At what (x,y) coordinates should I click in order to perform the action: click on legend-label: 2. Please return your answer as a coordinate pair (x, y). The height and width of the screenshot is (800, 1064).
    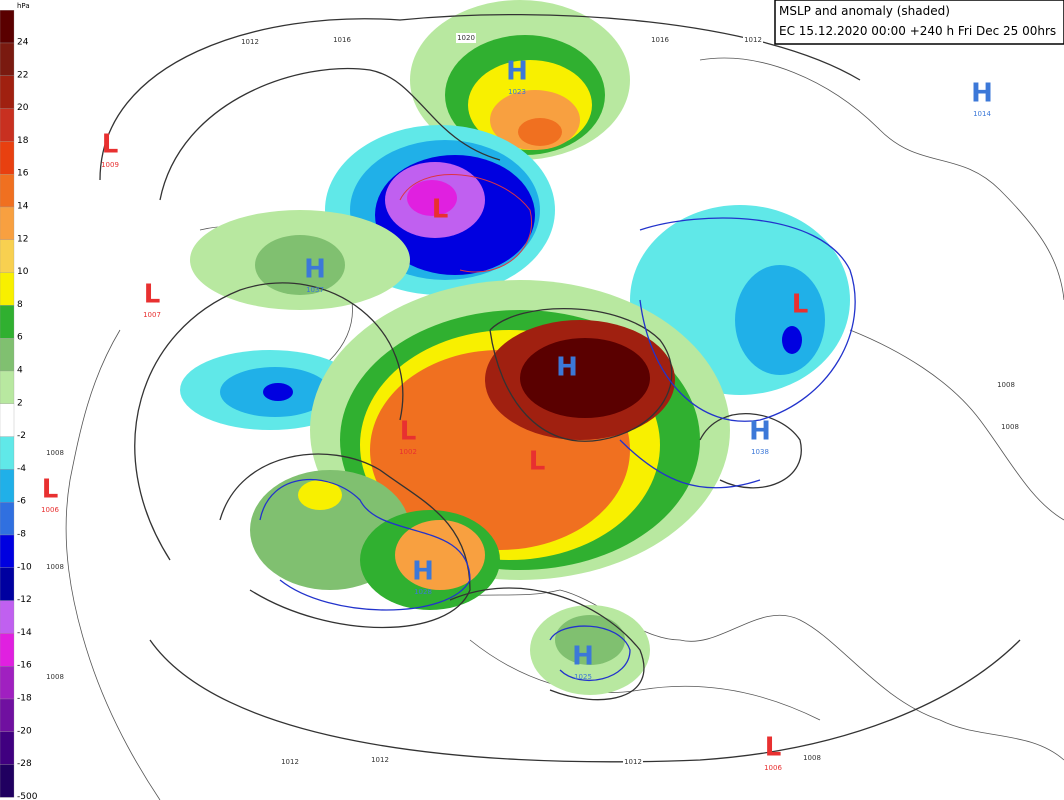
    Looking at the image, I should click on (20, 403).